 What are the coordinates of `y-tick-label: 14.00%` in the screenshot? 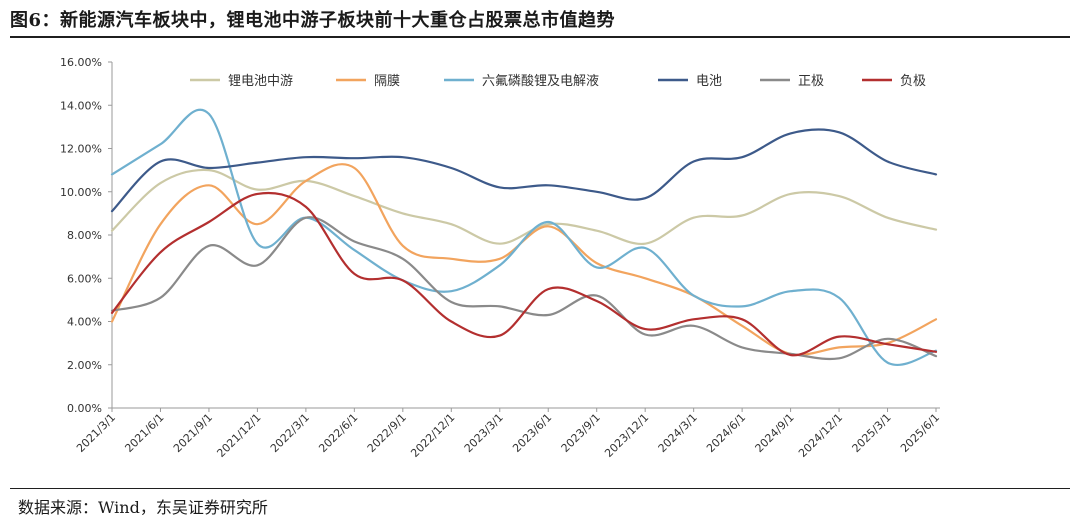 It's located at (81, 105).